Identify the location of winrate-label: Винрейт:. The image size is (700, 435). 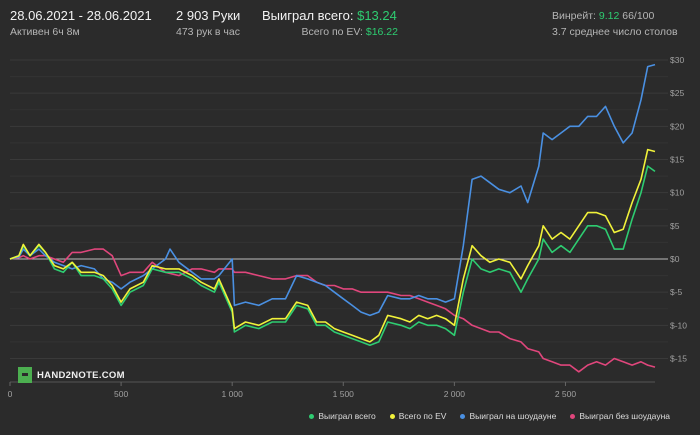
(574, 16).